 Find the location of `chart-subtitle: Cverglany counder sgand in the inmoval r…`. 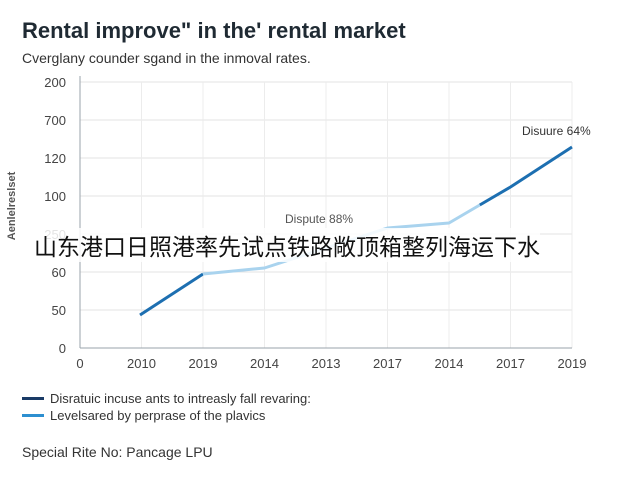

chart-subtitle: Cverglany counder sgand in the inmoval r… is located at coordinates (166, 58).